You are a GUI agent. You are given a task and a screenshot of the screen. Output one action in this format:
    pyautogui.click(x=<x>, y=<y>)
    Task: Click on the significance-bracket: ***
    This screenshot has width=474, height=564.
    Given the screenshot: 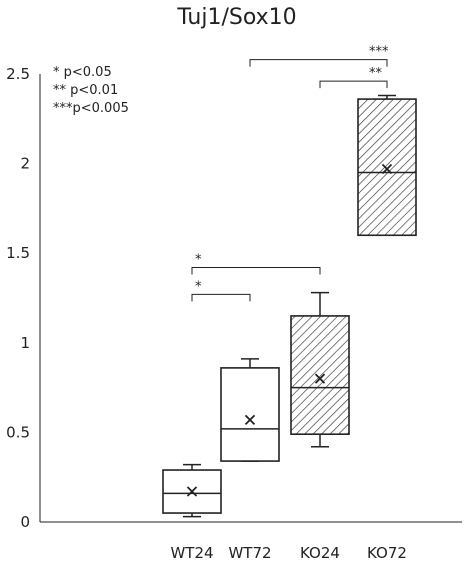 What is the action you would take?
    pyautogui.click(x=319, y=56)
    